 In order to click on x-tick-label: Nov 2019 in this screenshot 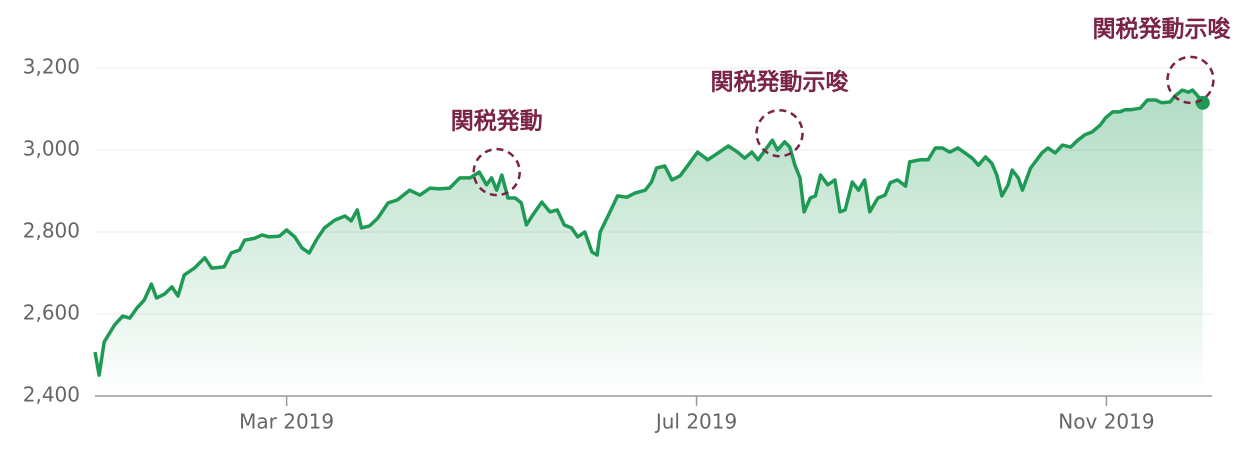, I will do `click(1106, 422)`.